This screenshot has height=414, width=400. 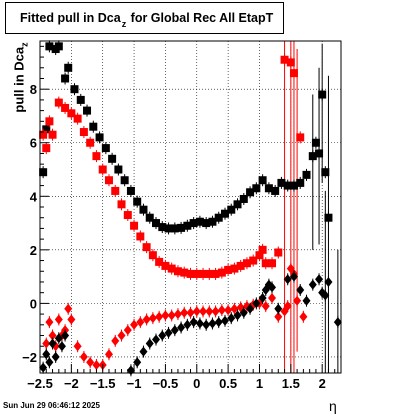 I want to click on timestamp: Sun Jun 29 06:46:12 2025, so click(x=51, y=405).